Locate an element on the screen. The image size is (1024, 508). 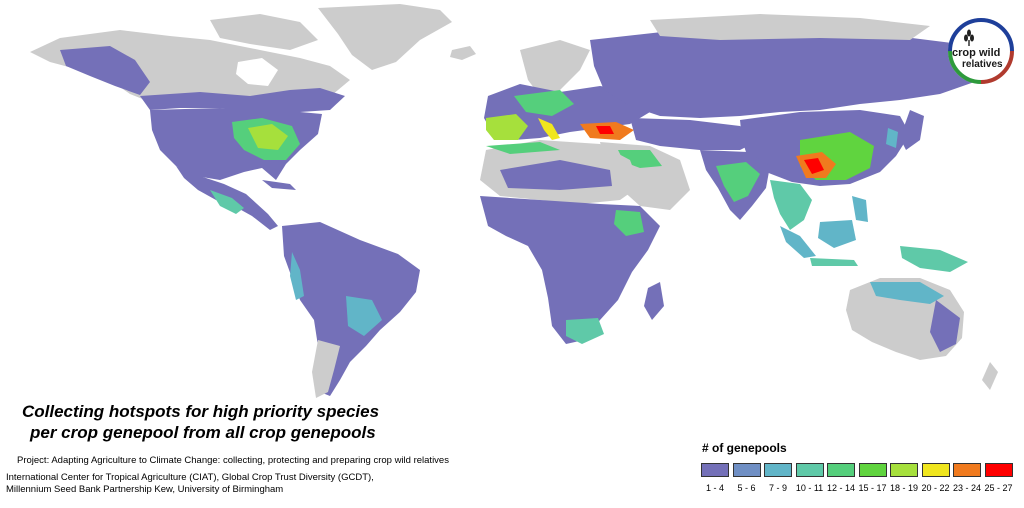
legend-label: 10 - 11 is located at coordinates (809, 488).